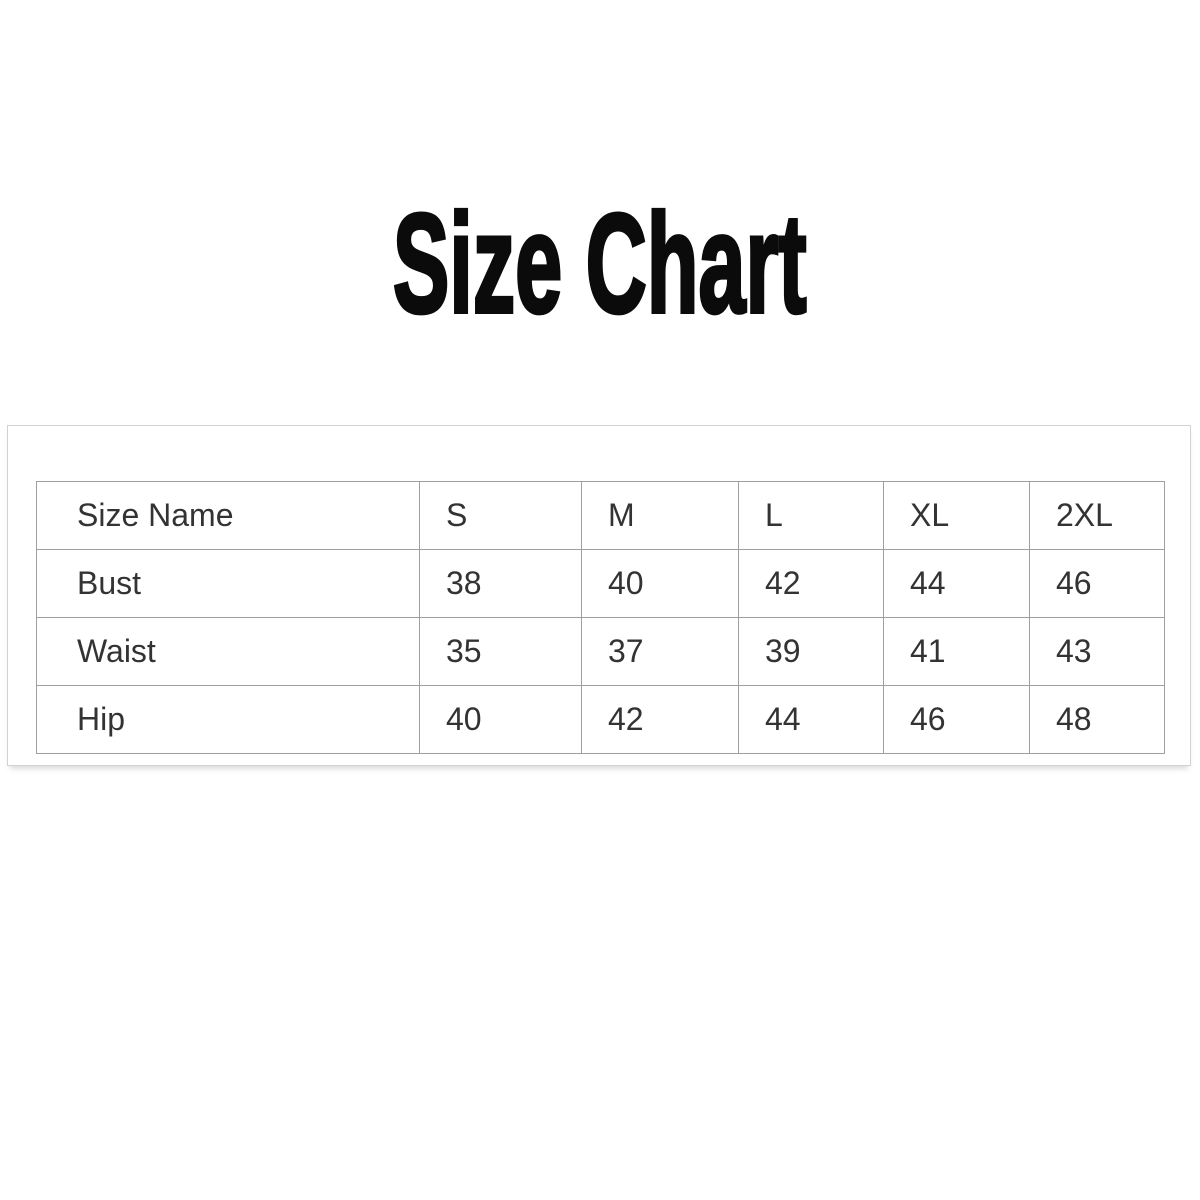 The width and height of the screenshot is (1200, 1200). I want to click on value-cell: 38, so click(500, 583).